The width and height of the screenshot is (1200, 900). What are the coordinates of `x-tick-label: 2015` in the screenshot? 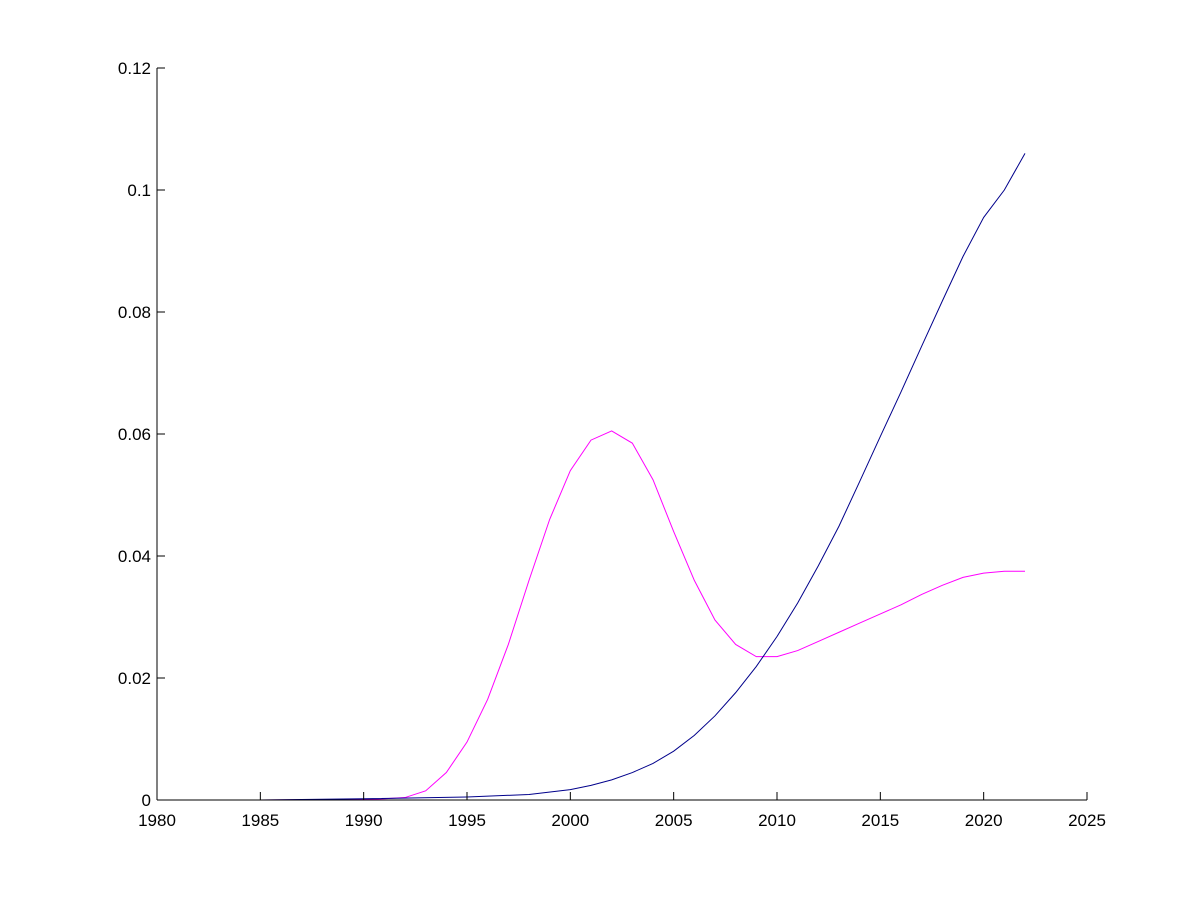 It's located at (880, 820).